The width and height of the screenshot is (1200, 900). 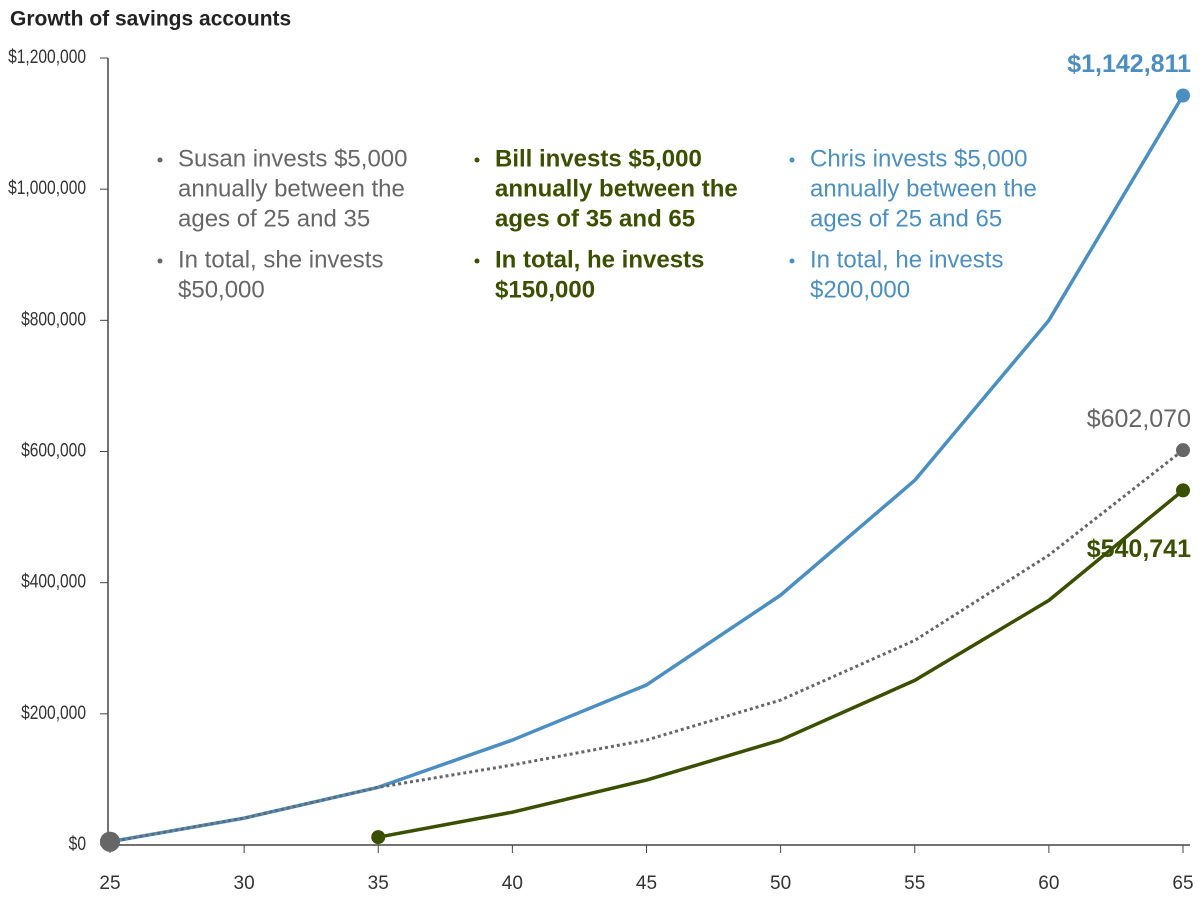 What do you see at coordinates (293, 158) in the screenshot?
I see `annotation-text: Susan invests $5,000` at bounding box center [293, 158].